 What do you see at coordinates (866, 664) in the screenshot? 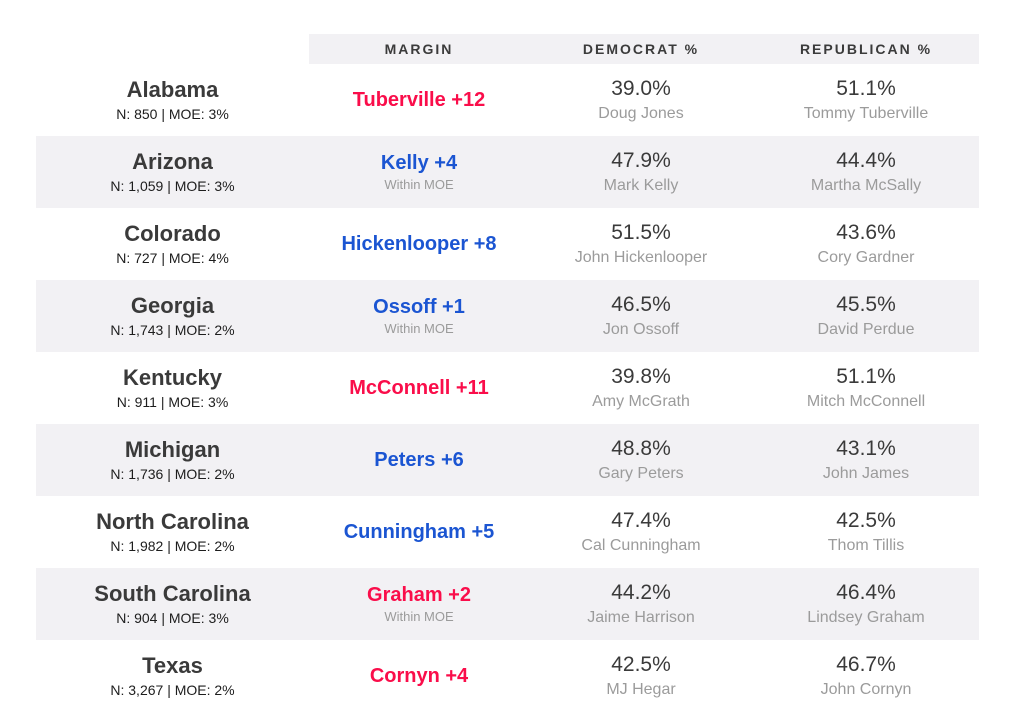
I see `republican-percent: 46.7%` at bounding box center [866, 664].